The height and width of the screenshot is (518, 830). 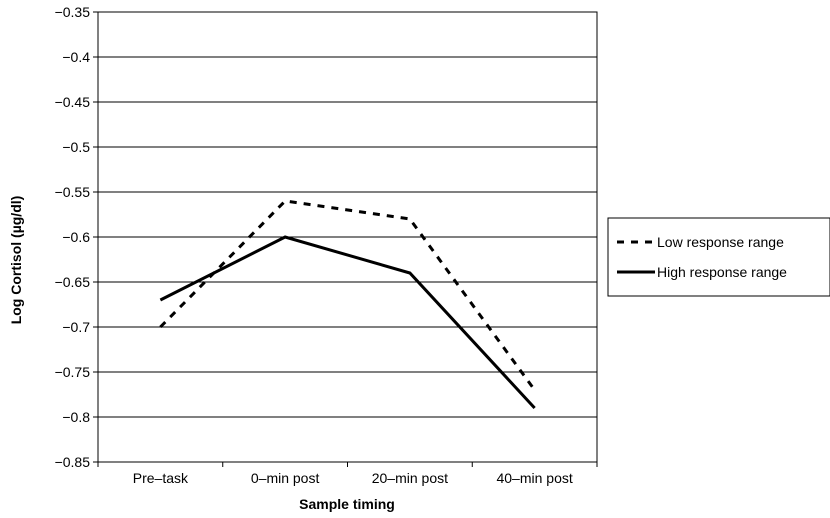 I want to click on y-tick-label: −0.45, so click(x=73, y=102).